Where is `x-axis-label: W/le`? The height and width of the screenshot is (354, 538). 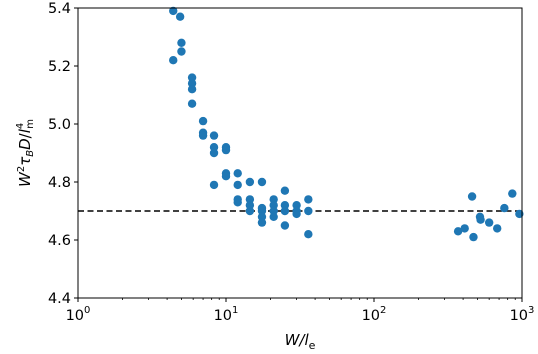
x-axis-label: W/le is located at coordinates (300, 341).